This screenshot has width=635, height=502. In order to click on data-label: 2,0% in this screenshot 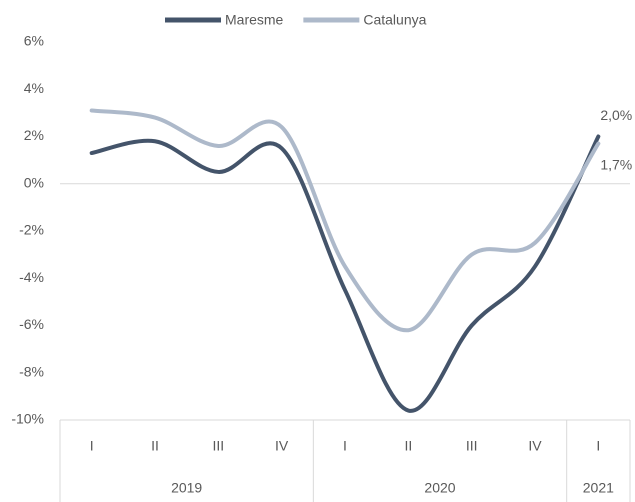, I will do `click(616, 115)`.